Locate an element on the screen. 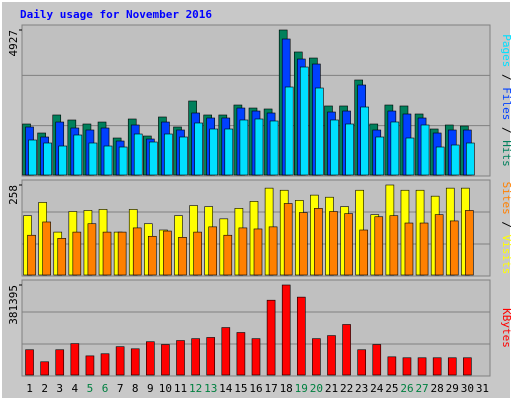 The height and width of the screenshot is (400, 512). legend-entry: Files is located at coordinates (506, 103).